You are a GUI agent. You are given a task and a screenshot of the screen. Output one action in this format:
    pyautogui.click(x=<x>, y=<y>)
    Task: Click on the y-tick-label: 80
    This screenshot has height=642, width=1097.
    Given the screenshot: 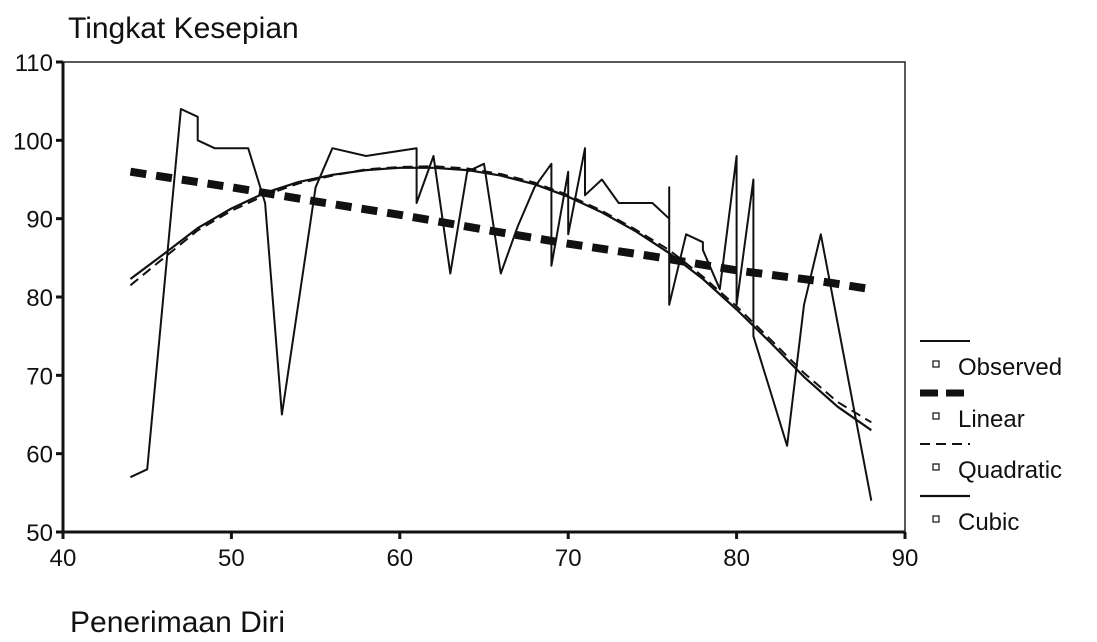 What is the action you would take?
    pyautogui.click(x=39, y=298)
    